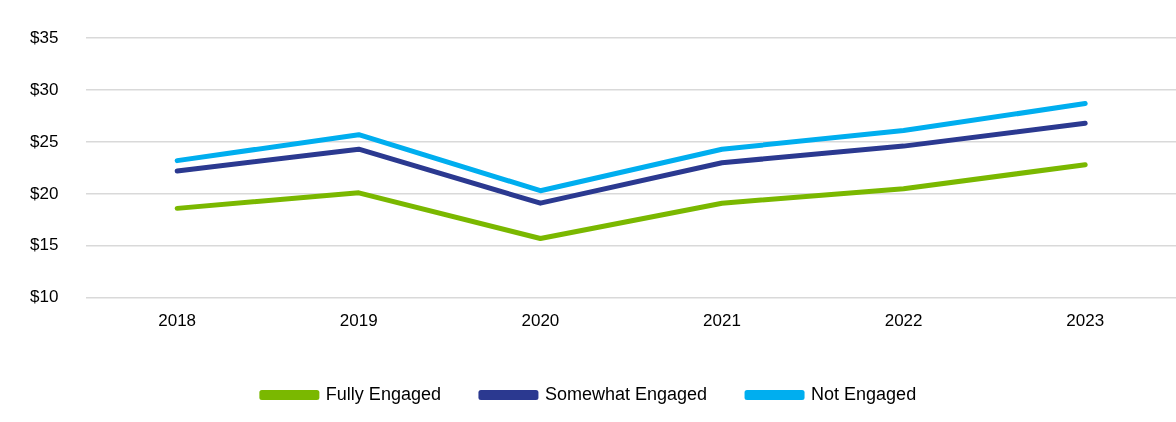 The height and width of the screenshot is (422, 1176). Describe the element at coordinates (358, 321) in the screenshot. I see `x-tick-label: 2019` at that location.